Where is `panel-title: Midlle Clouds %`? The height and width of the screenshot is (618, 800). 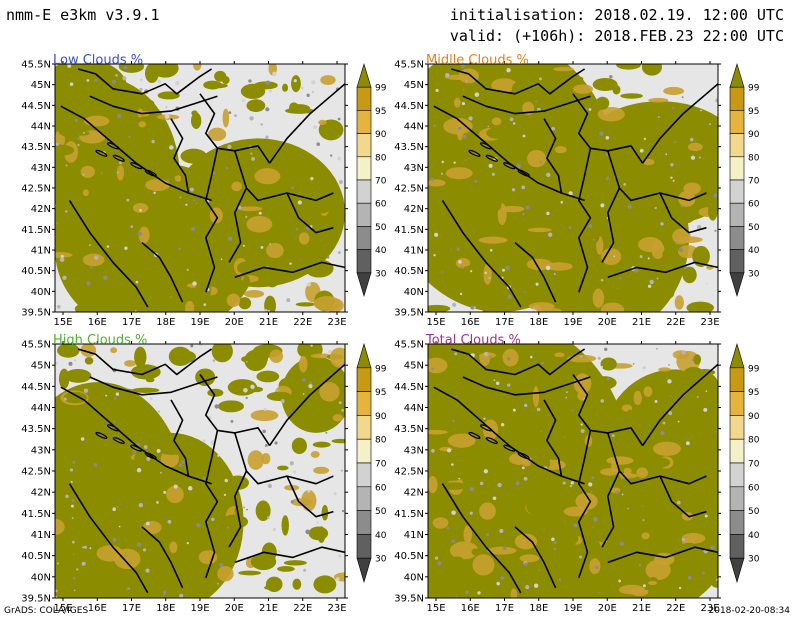 panel-title: Midlle Clouds % is located at coordinates (477, 60).